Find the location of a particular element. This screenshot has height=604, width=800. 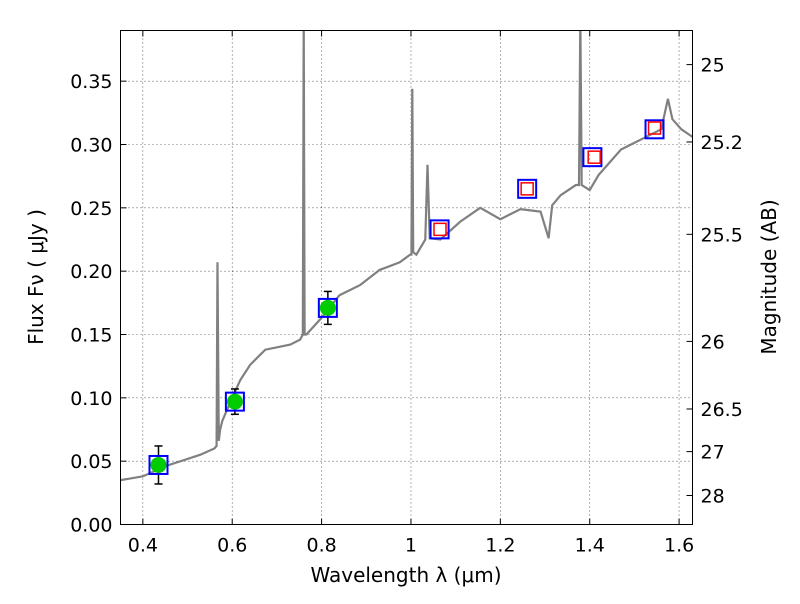

x-tick-label: 1 is located at coordinates (411, 546).